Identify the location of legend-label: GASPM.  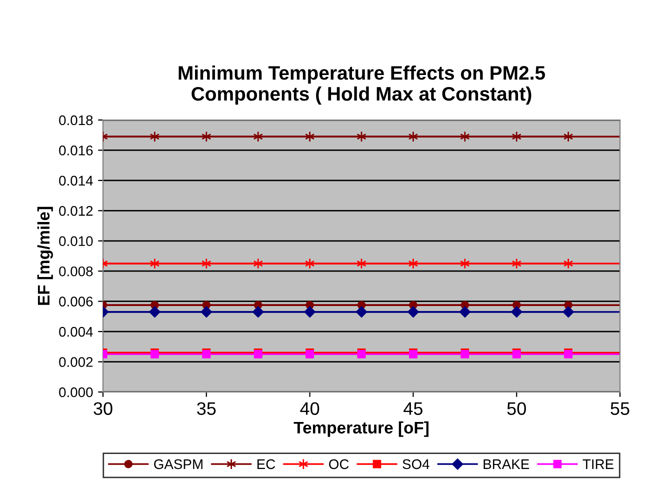
(178, 464).